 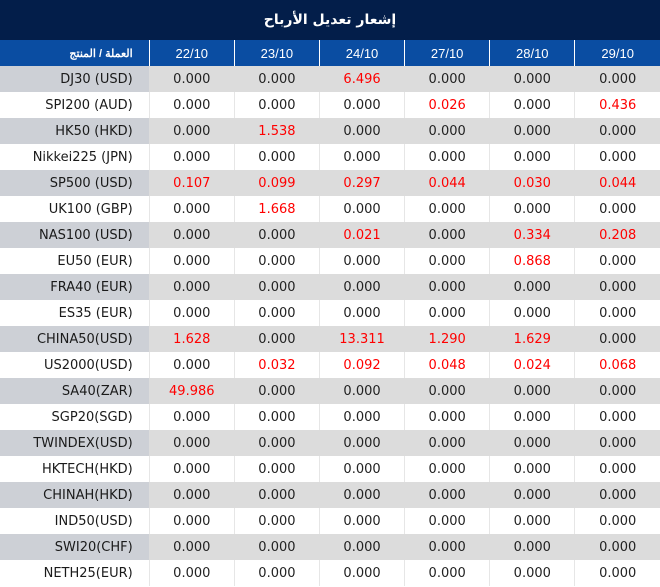 I want to click on dividend-value-cell: 0.436, so click(x=617, y=105).